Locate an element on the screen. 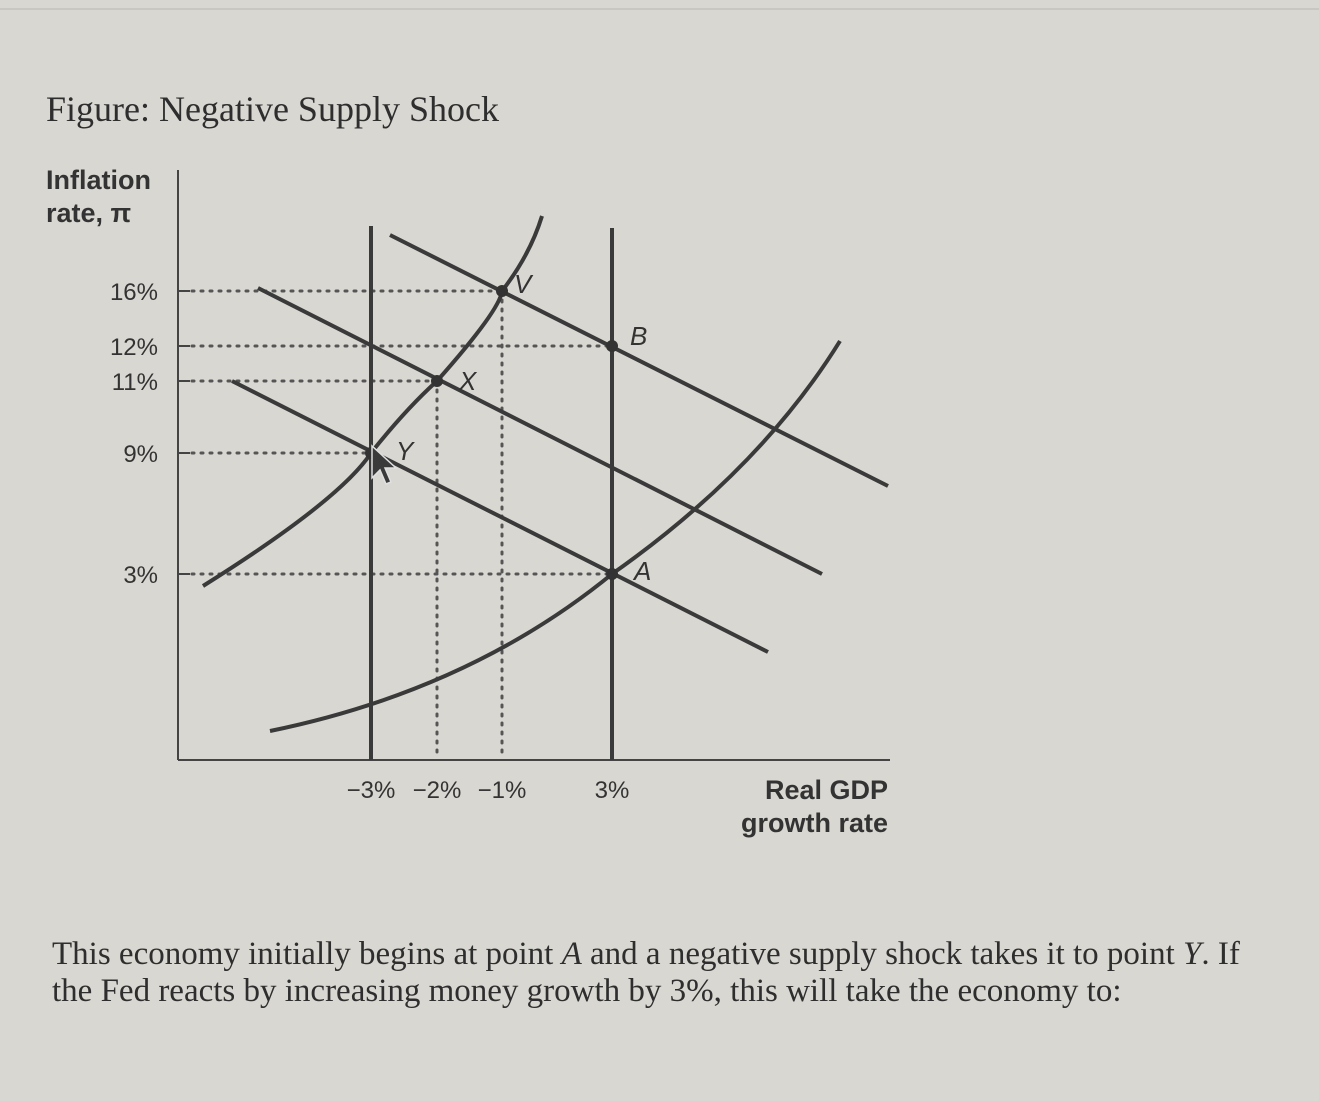  question-point-y: Y is located at coordinates (1192, 954).